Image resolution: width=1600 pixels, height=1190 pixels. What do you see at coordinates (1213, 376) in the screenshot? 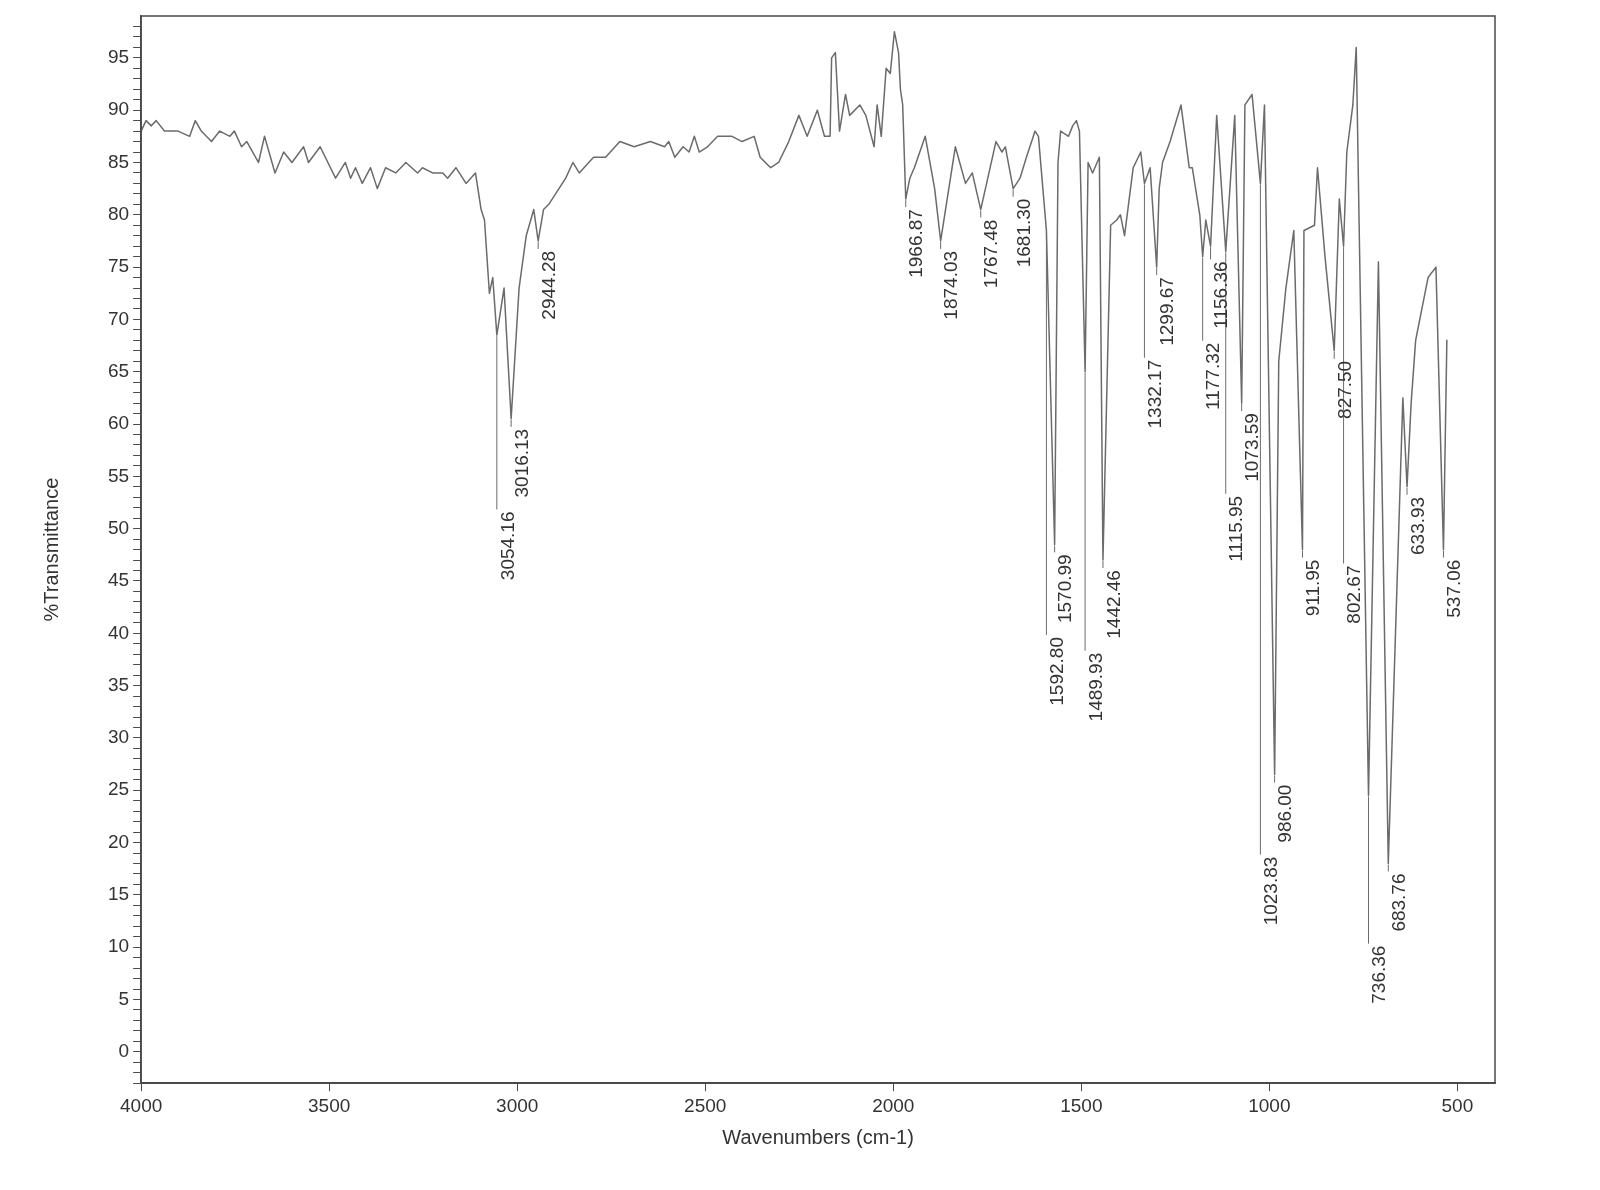
I see `annotation: 1177.32` at bounding box center [1213, 376].